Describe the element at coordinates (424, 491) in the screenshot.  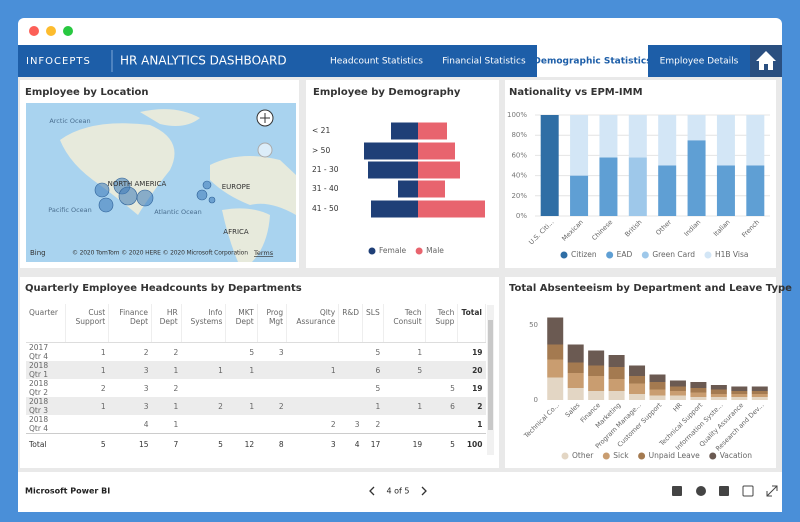
I see `next-page` at that location.